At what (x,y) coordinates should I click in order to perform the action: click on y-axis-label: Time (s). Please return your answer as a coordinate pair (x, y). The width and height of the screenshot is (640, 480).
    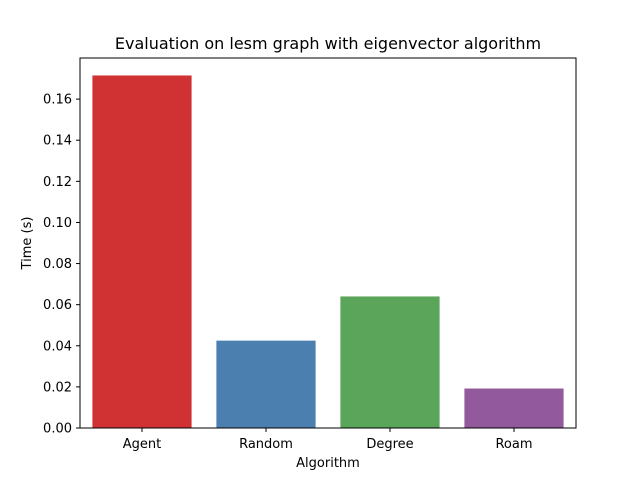
    Looking at the image, I should click on (27, 244).